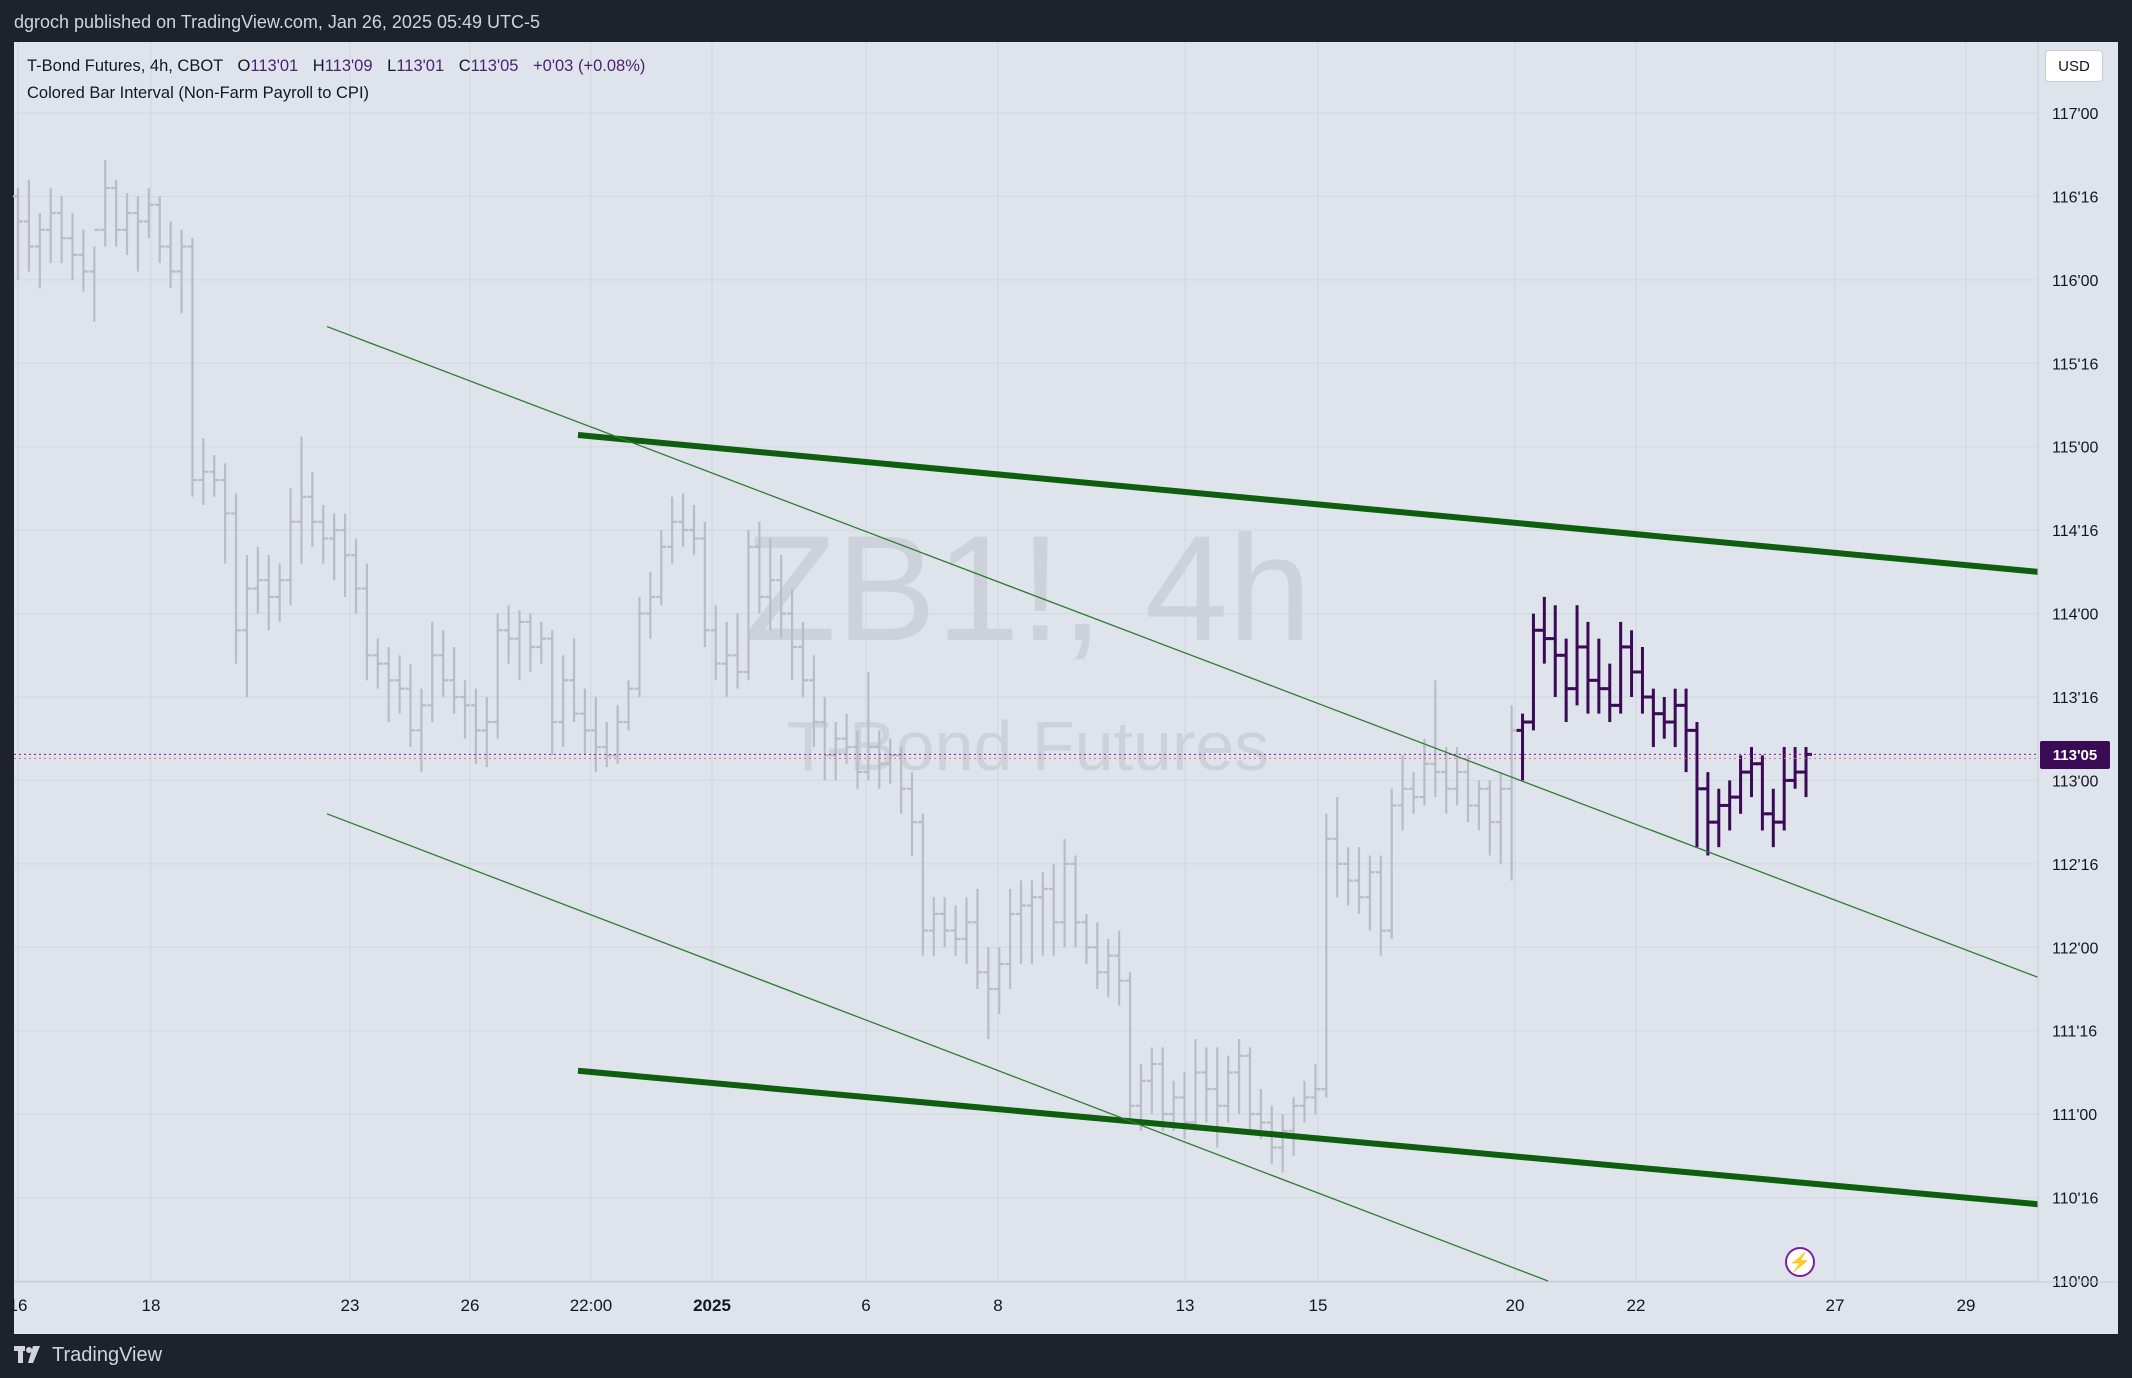 Image resolution: width=2132 pixels, height=1378 pixels. Describe the element at coordinates (1066, 1356) in the screenshot. I see `footer-bar` at that location.